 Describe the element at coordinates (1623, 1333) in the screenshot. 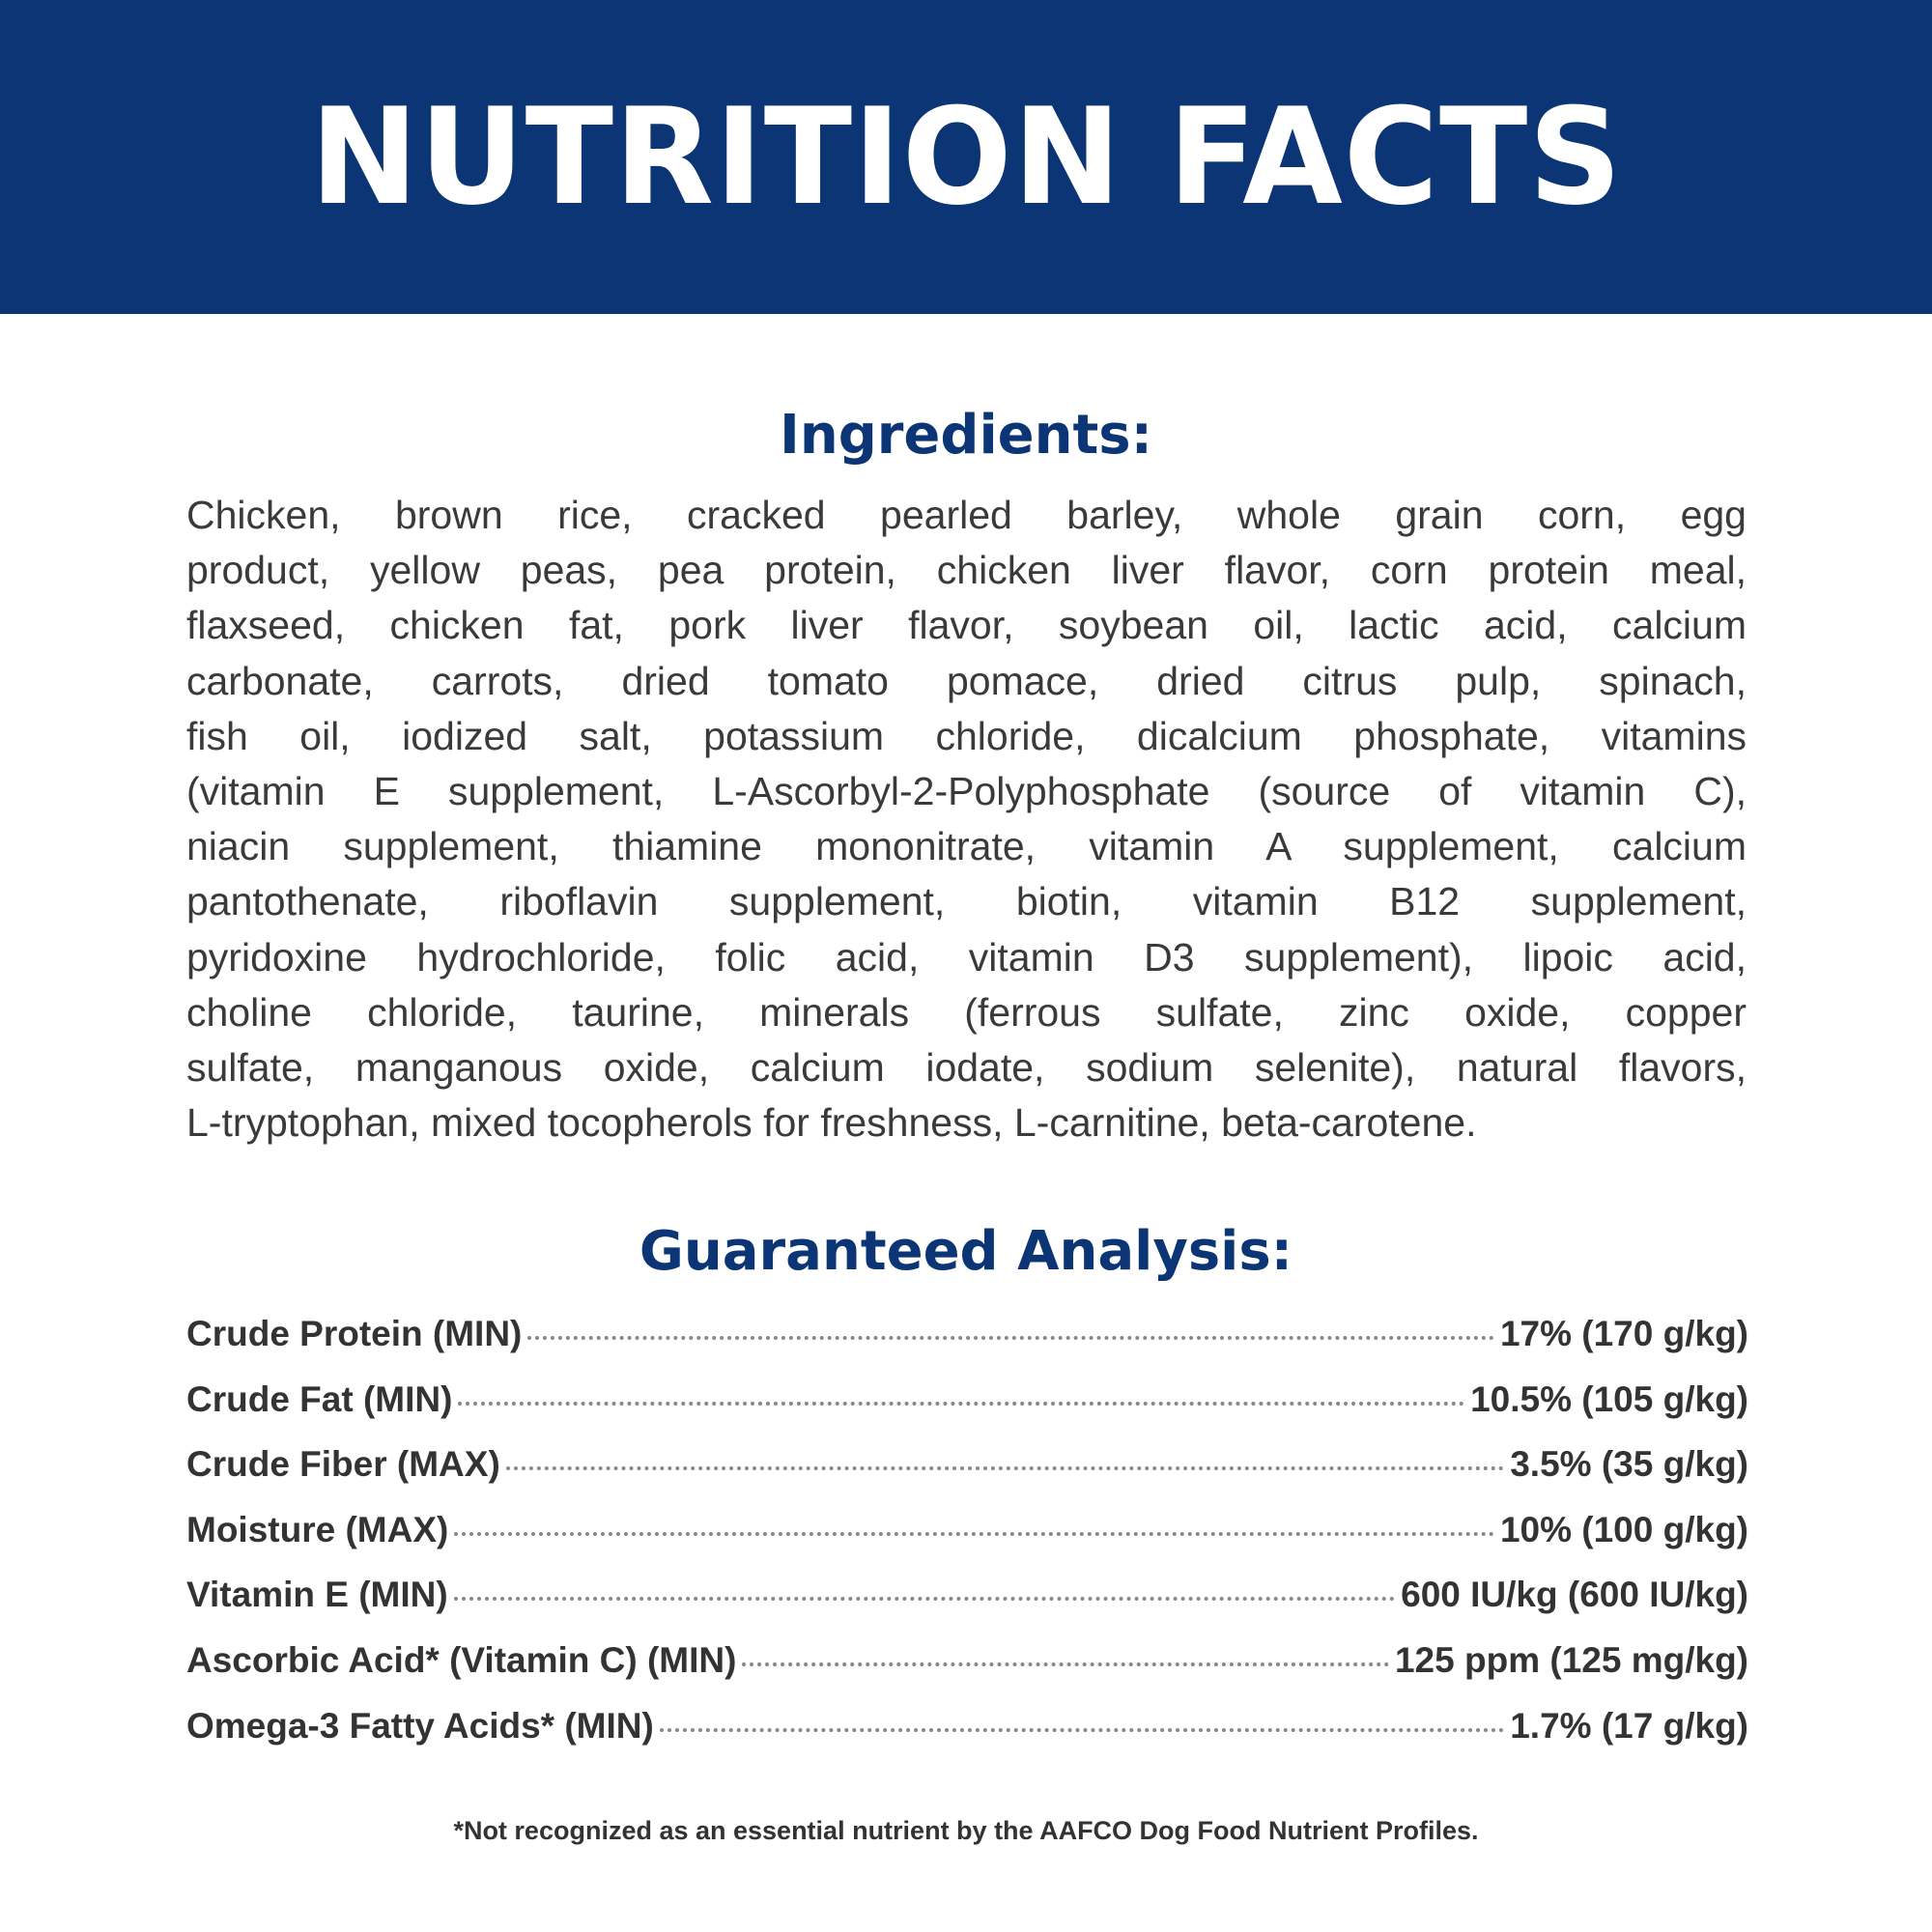

I see `analysis-value: 17% (170 g/kg)` at that location.